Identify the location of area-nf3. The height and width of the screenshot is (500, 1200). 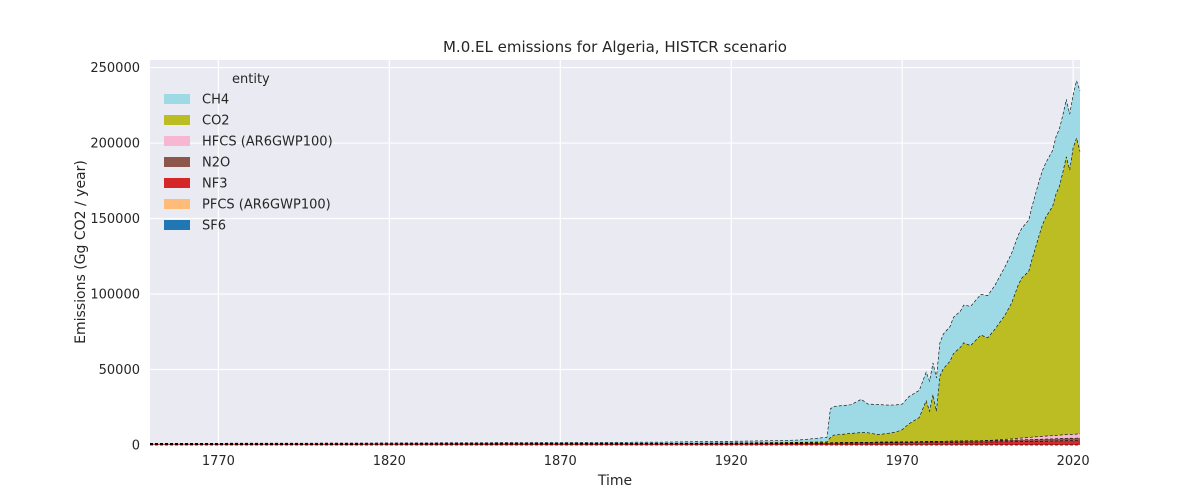
(615, 442).